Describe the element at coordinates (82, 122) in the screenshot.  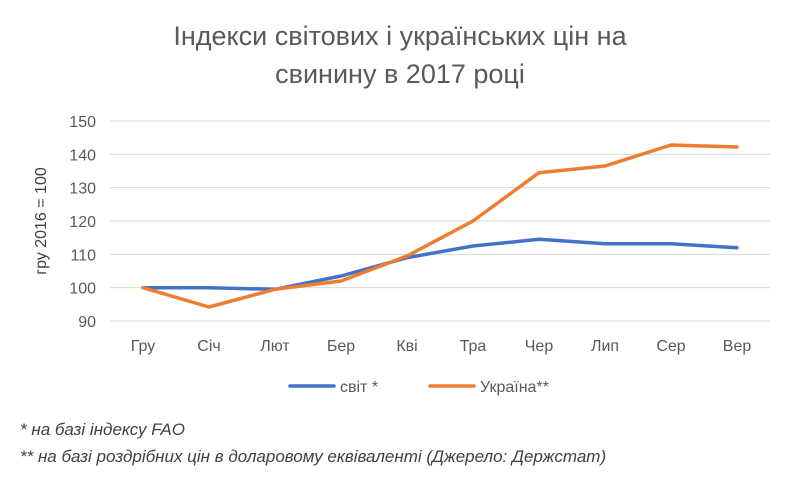
I see `y-tick-label: 150` at that location.